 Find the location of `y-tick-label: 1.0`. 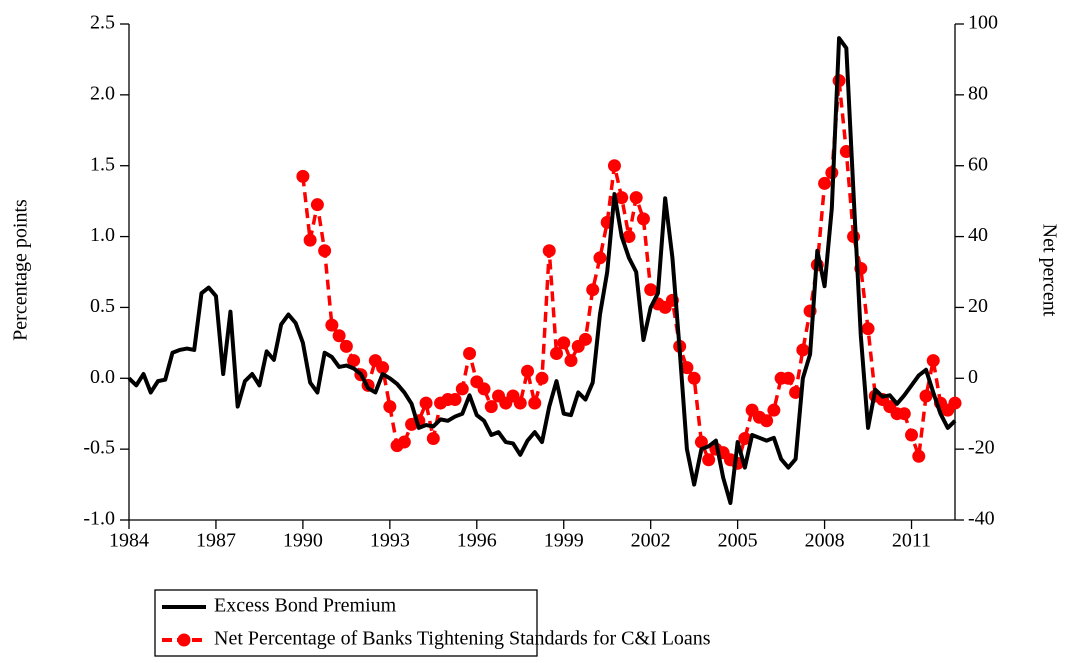

y-tick-label: 1.0 is located at coordinates (102, 235).